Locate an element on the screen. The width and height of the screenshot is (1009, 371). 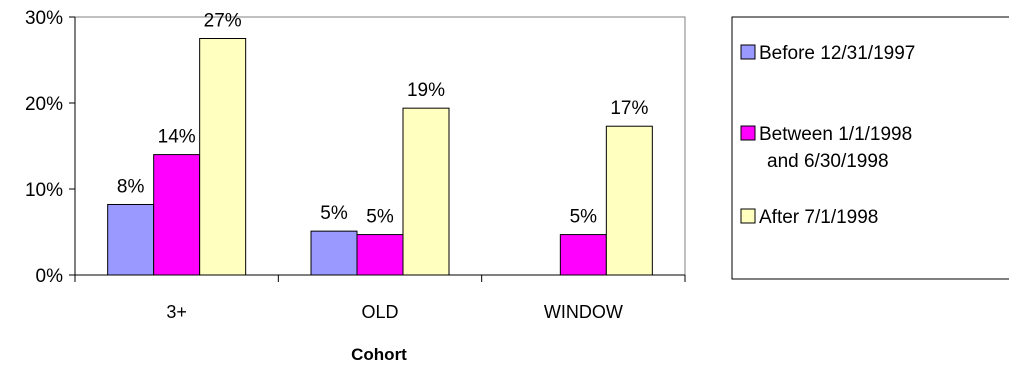
data-label: 19% is located at coordinates (426, 90).